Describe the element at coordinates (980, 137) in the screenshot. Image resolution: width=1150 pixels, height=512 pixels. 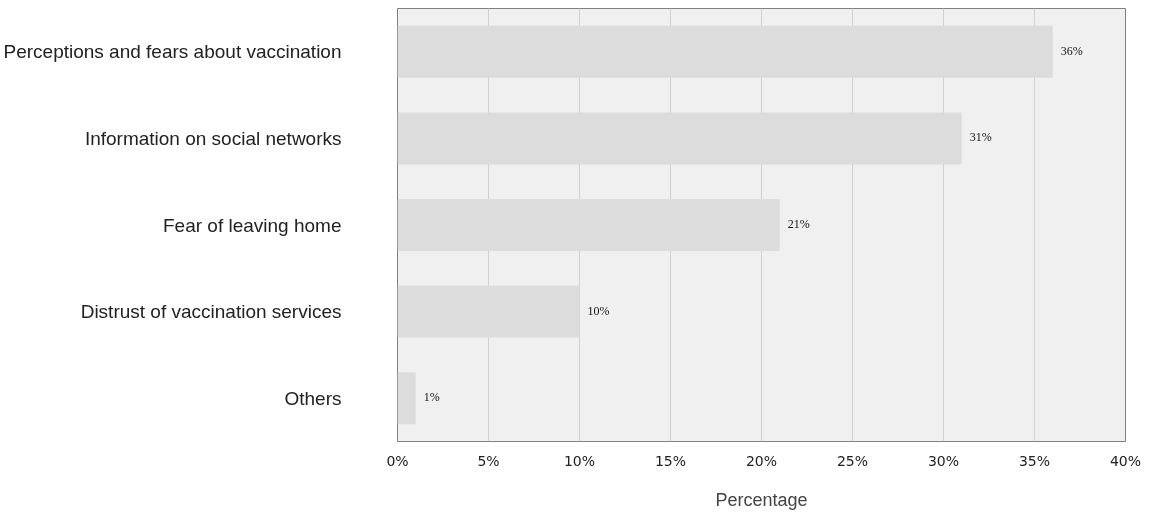
I see `data-label: 31%` at that location.